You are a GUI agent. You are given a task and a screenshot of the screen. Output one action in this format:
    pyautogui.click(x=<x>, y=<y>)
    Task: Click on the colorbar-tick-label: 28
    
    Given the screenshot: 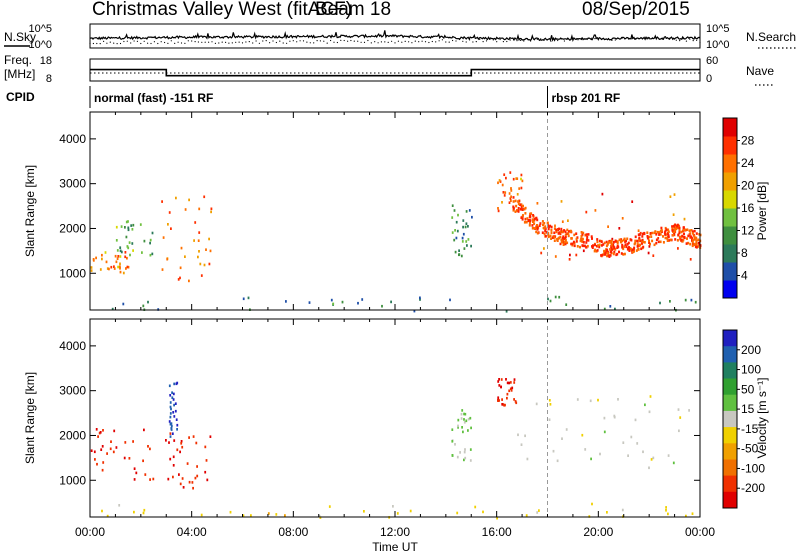 What is the action you would take?
    pyautogui.click(x=748, y=141)
    